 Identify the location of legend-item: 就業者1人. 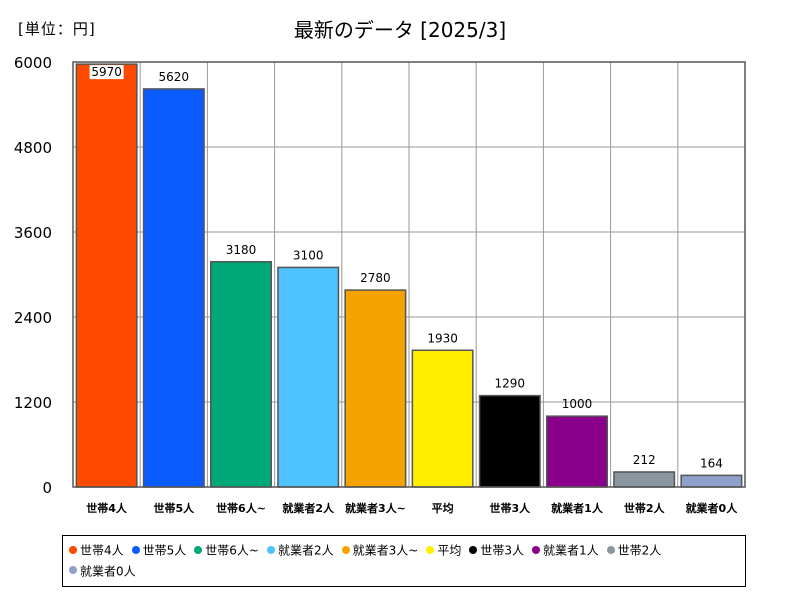
(565, 550).